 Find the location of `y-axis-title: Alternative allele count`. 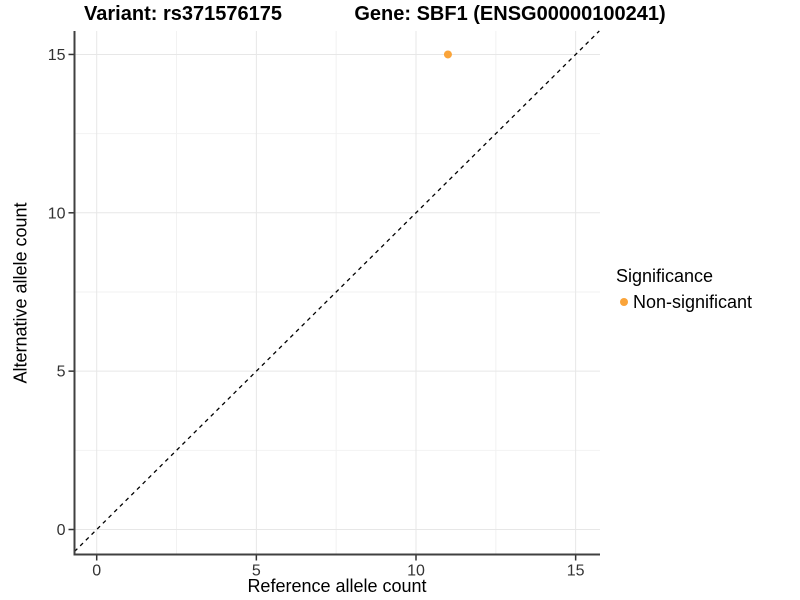

y-axis-title: Alternative allele count is located at coordinates (20, 293).